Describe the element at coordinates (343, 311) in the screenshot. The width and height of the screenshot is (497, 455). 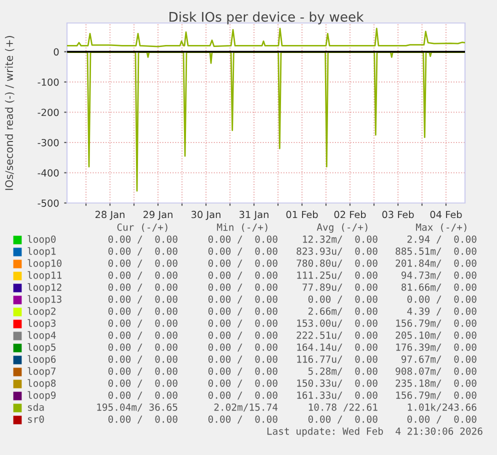
I see `text: 2.66m/ 0.00` at that location.